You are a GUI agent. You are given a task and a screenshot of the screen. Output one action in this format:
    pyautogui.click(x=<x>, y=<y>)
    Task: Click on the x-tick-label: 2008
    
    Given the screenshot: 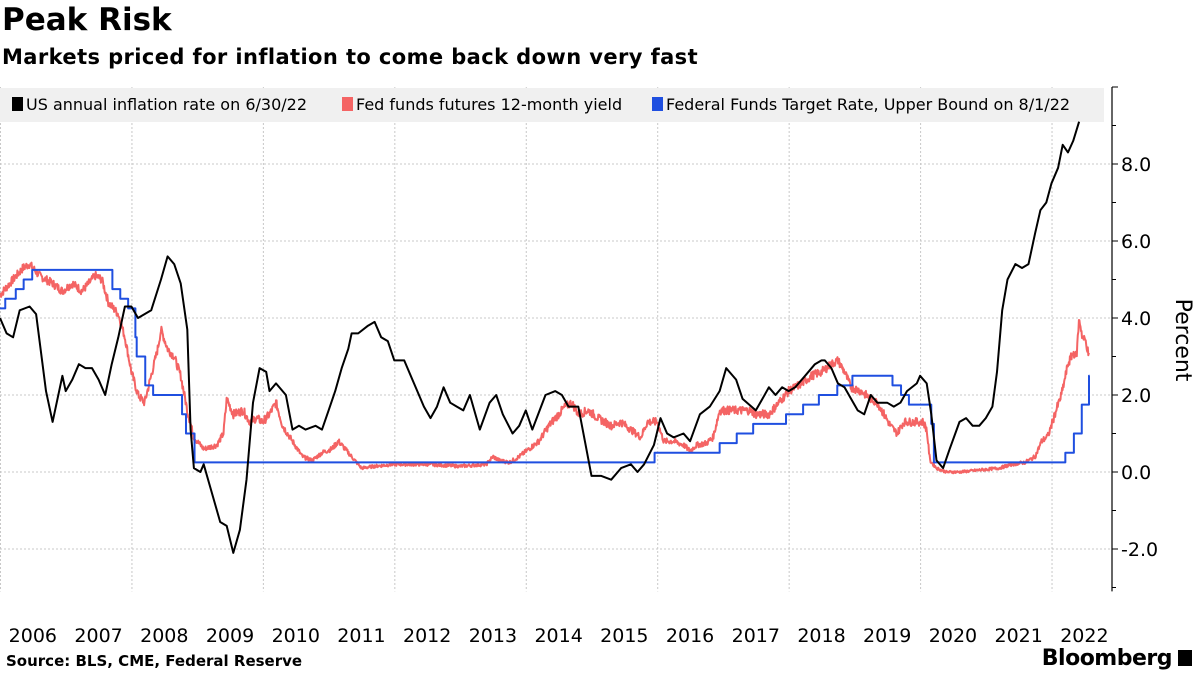 What is the action you would take?
    pyautogui.click(x=164, y=636)
    